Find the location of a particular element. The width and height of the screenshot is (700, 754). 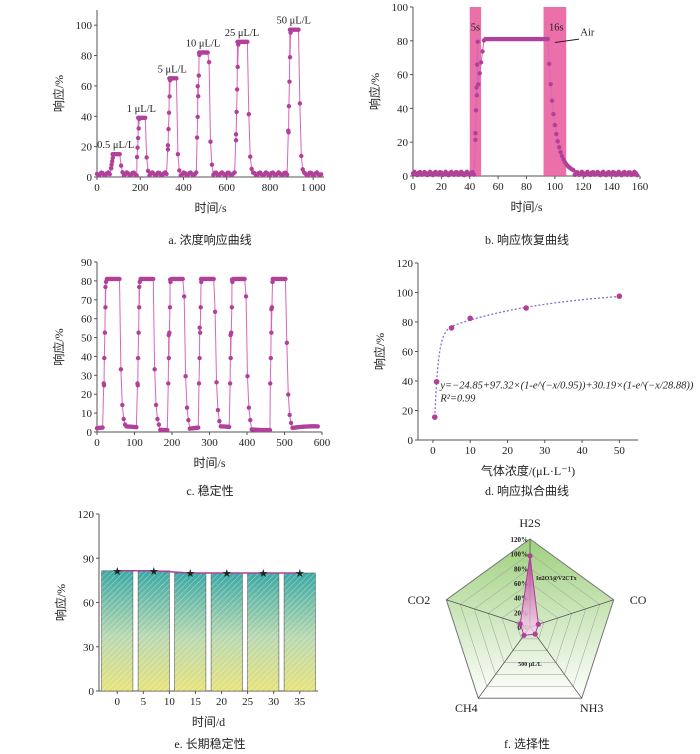

y-tick-label: 10 is located at coordinates (87, 414).